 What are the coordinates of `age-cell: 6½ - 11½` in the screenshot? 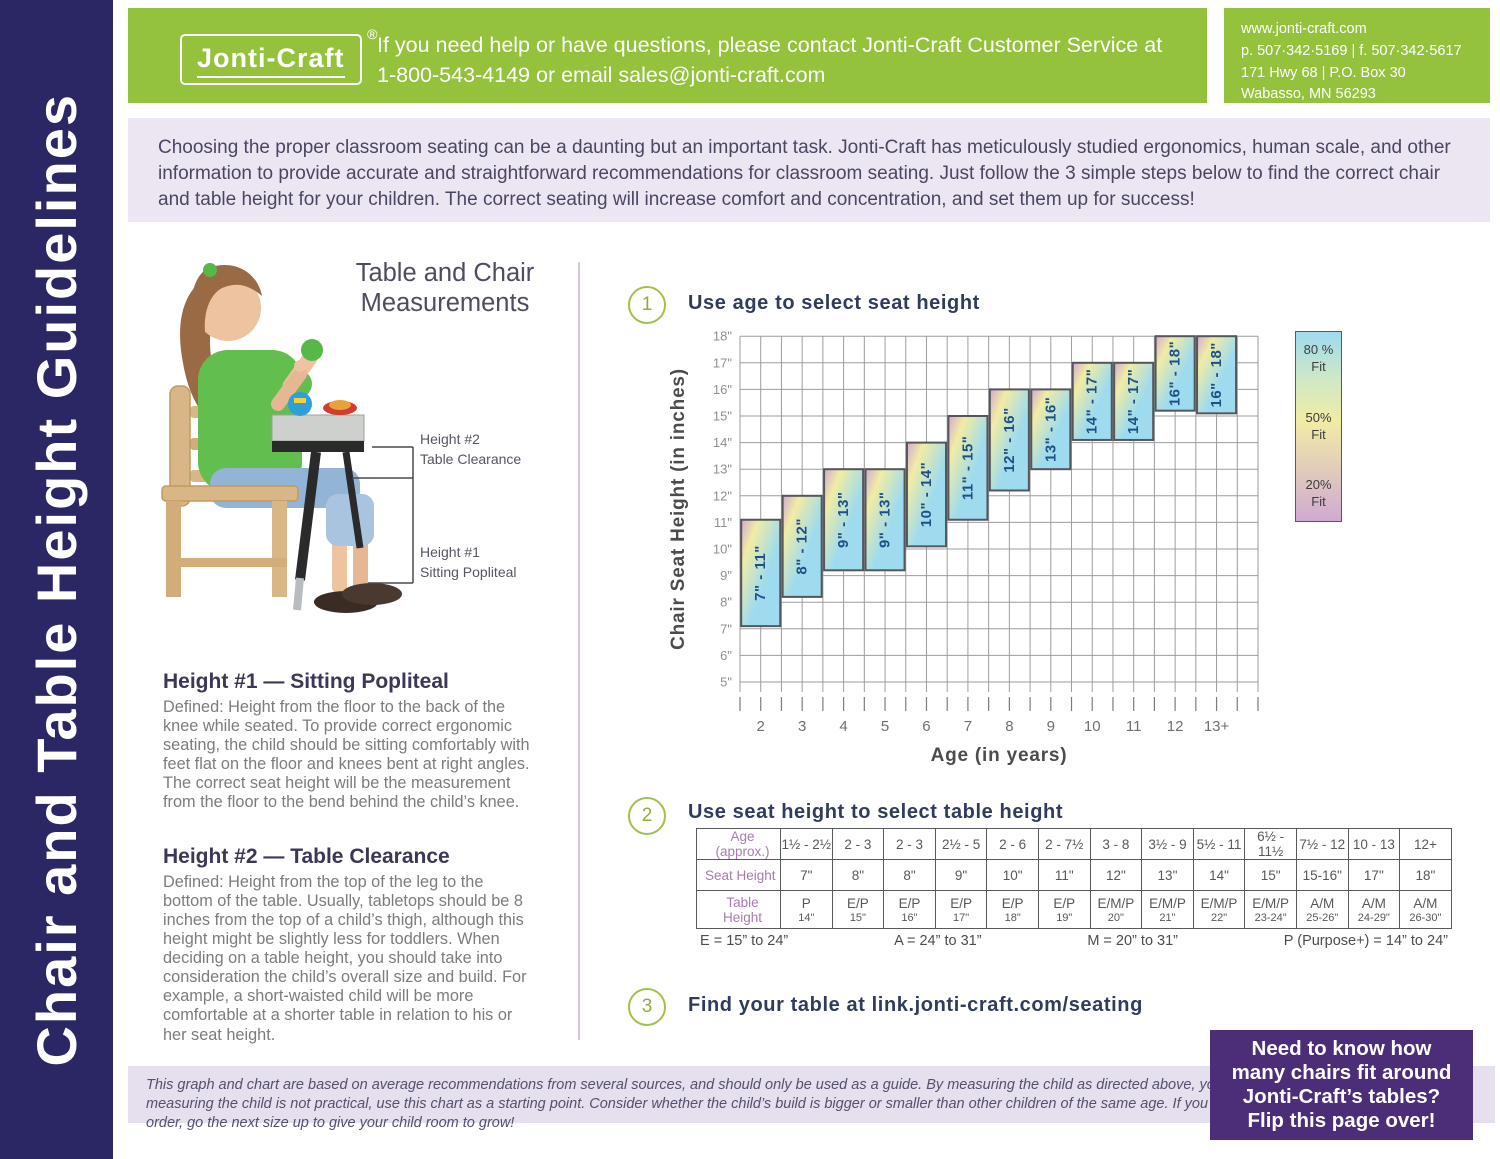 It's located at (1271, 844).